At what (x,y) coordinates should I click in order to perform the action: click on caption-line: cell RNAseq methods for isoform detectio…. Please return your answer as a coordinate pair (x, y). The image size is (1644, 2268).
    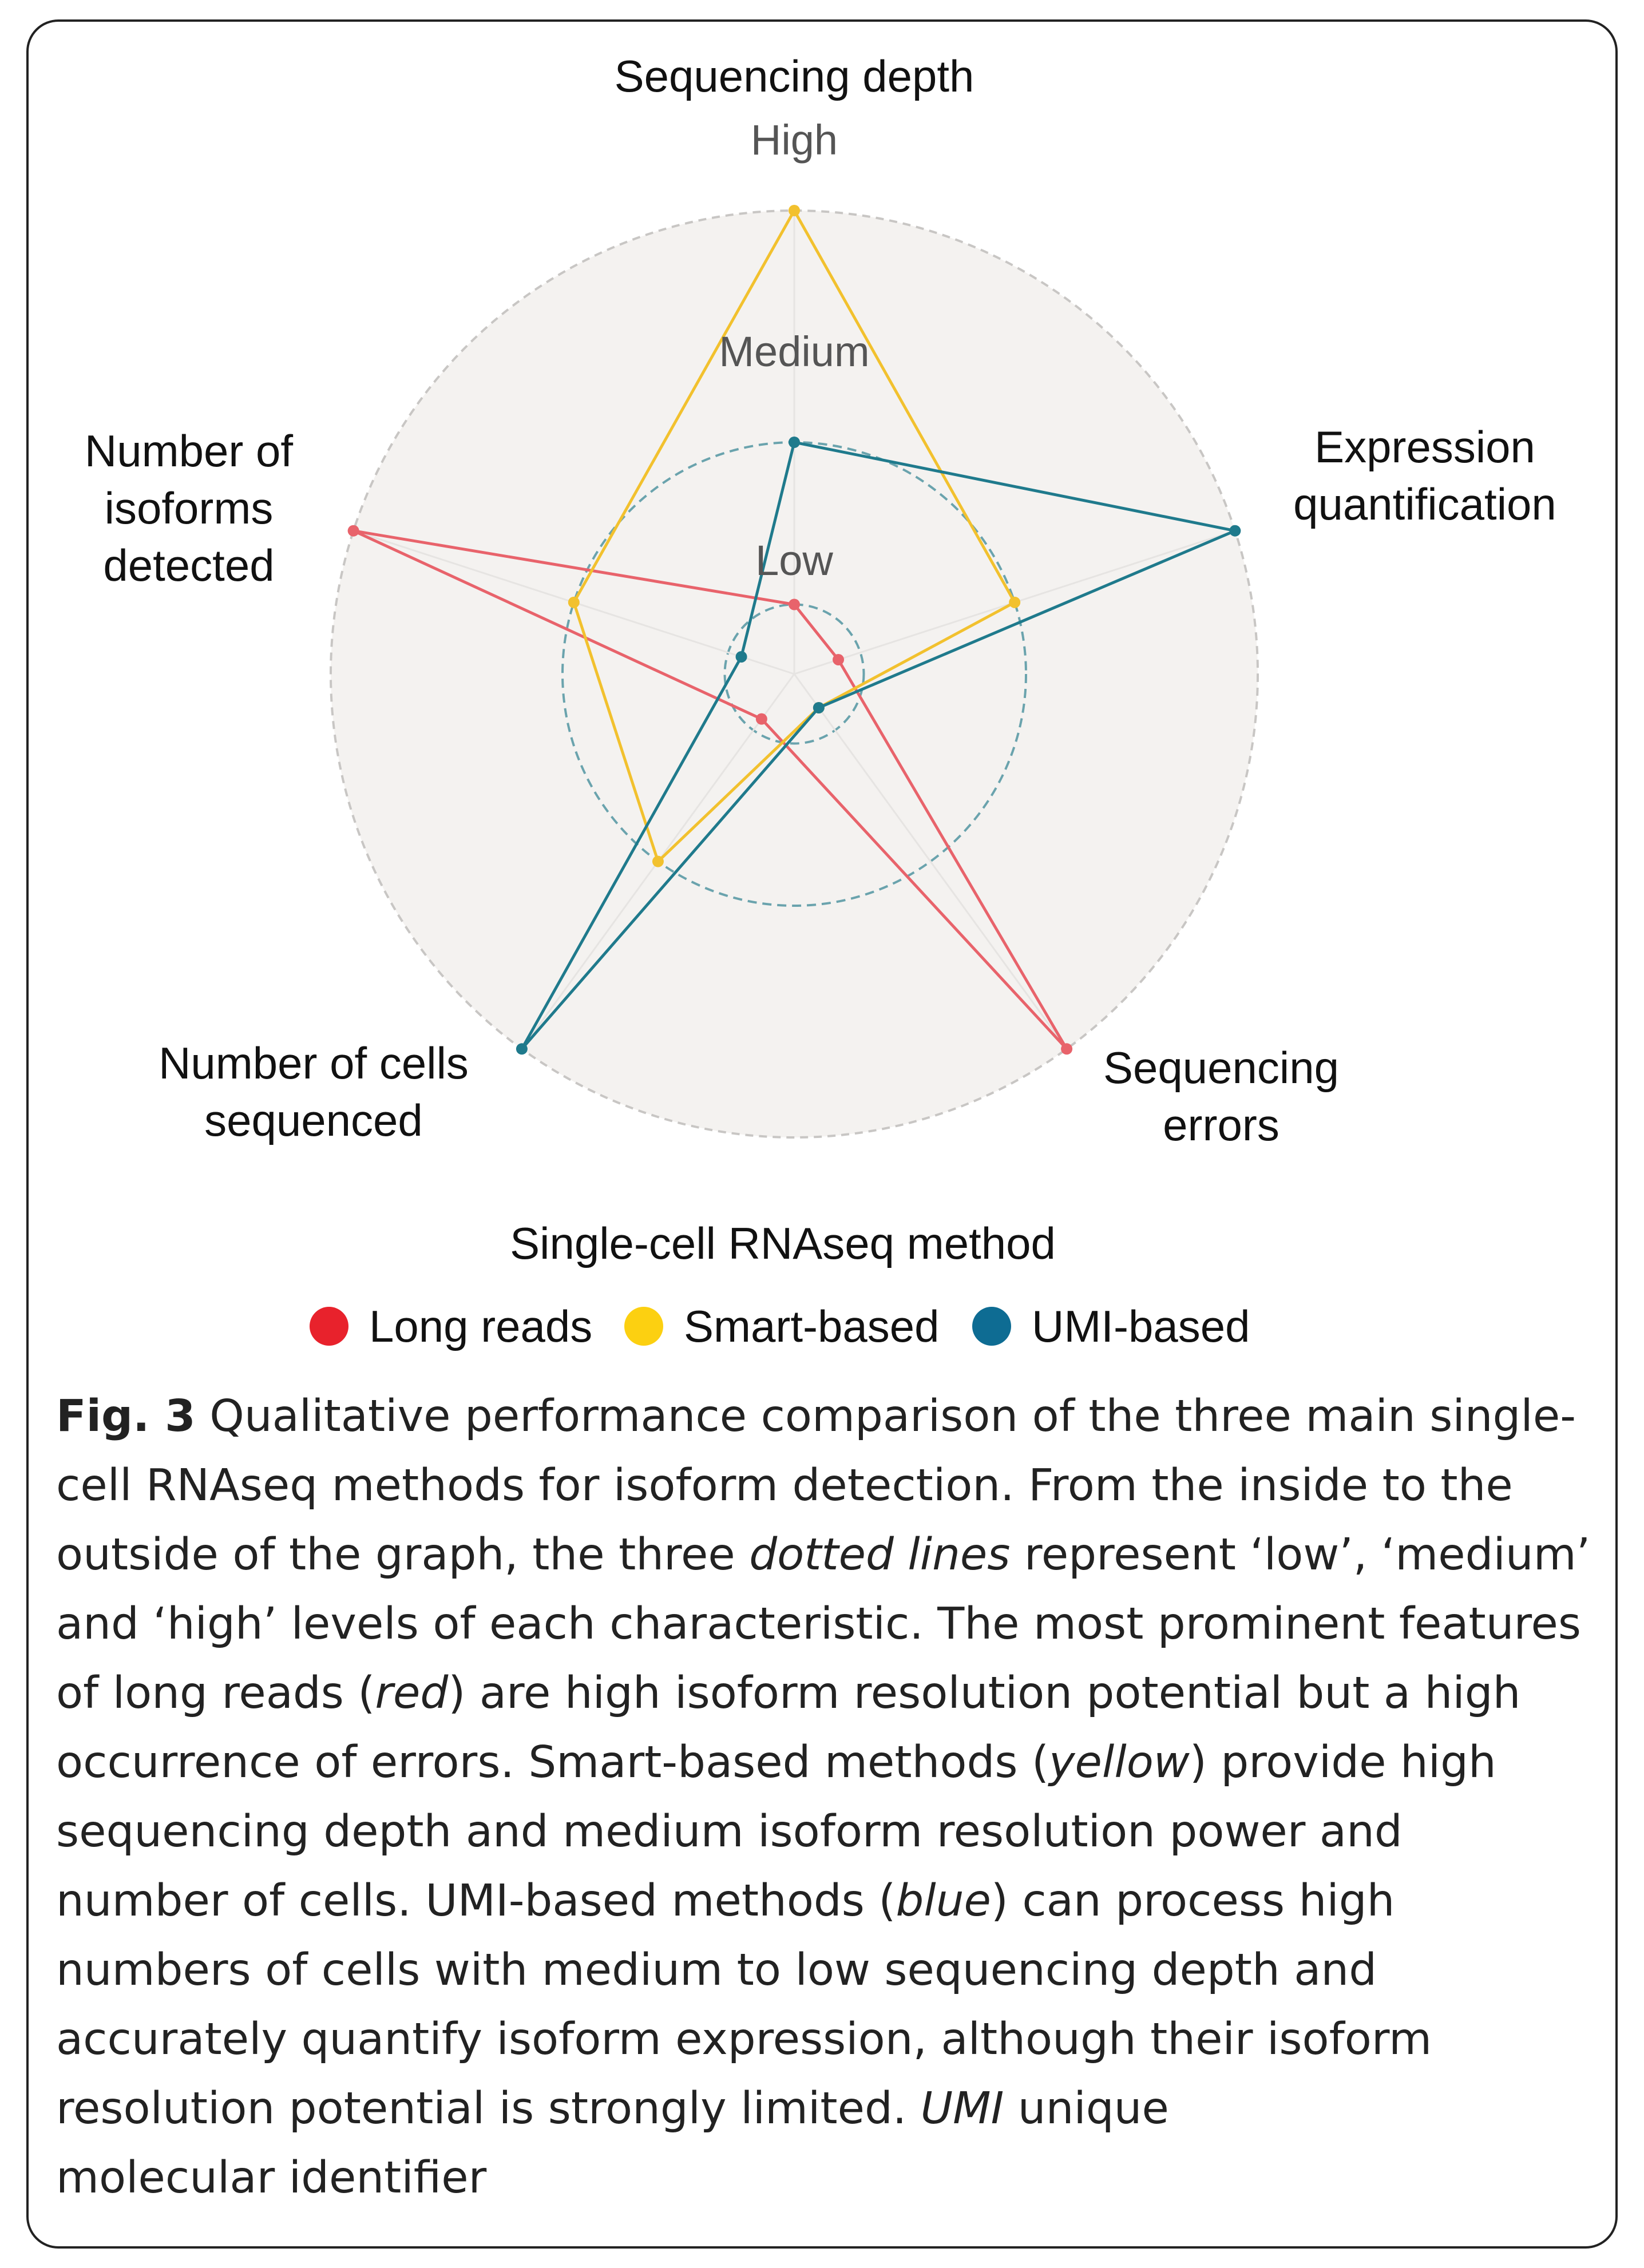
    Looking at the image, I should click on (828, 1485).